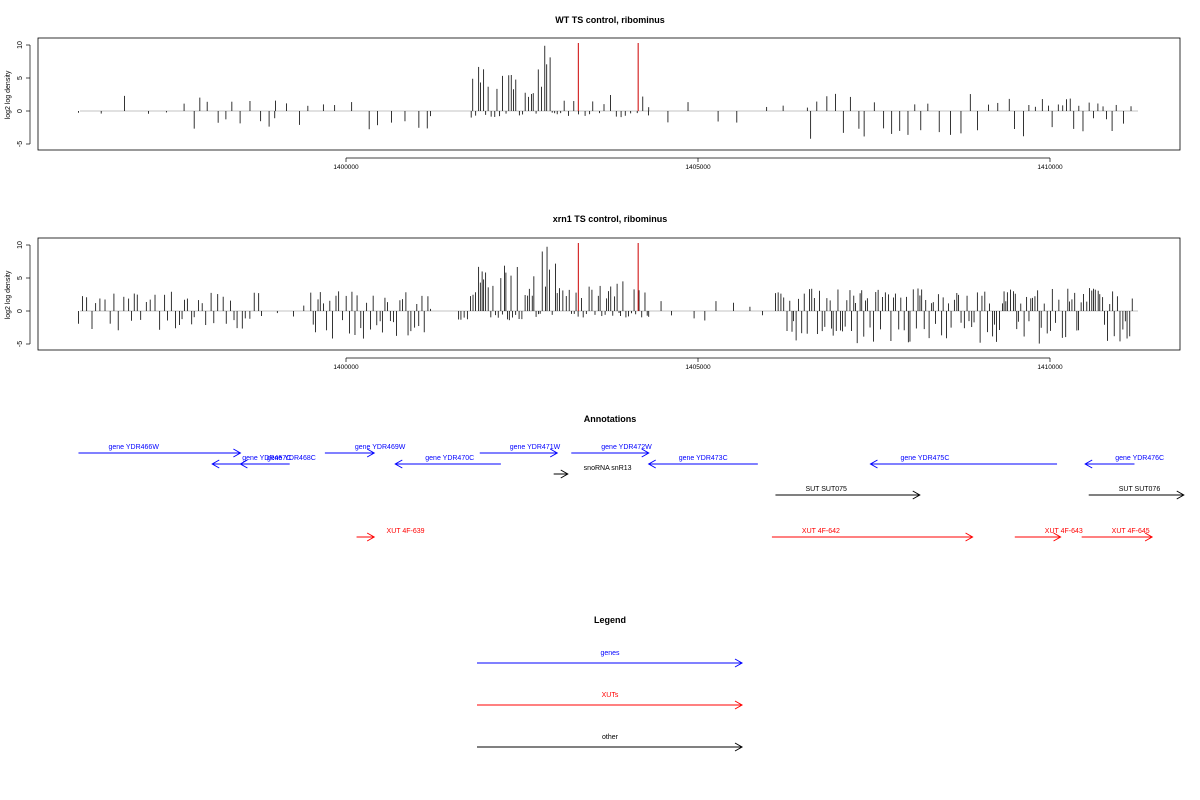 Image resolution: width=1200 pixels, height=800 pixels. I want to click on legend-panel: Legend genes XUTs other, so click(610, 683).